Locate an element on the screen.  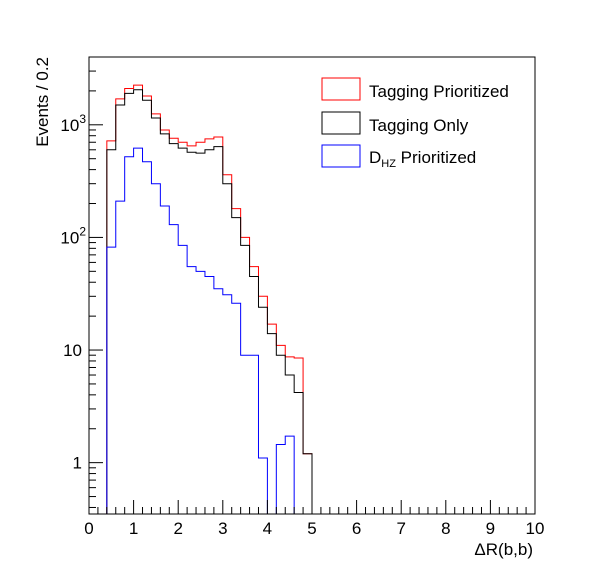
y-tick-label: 1 is located at coordinates (77, 463).